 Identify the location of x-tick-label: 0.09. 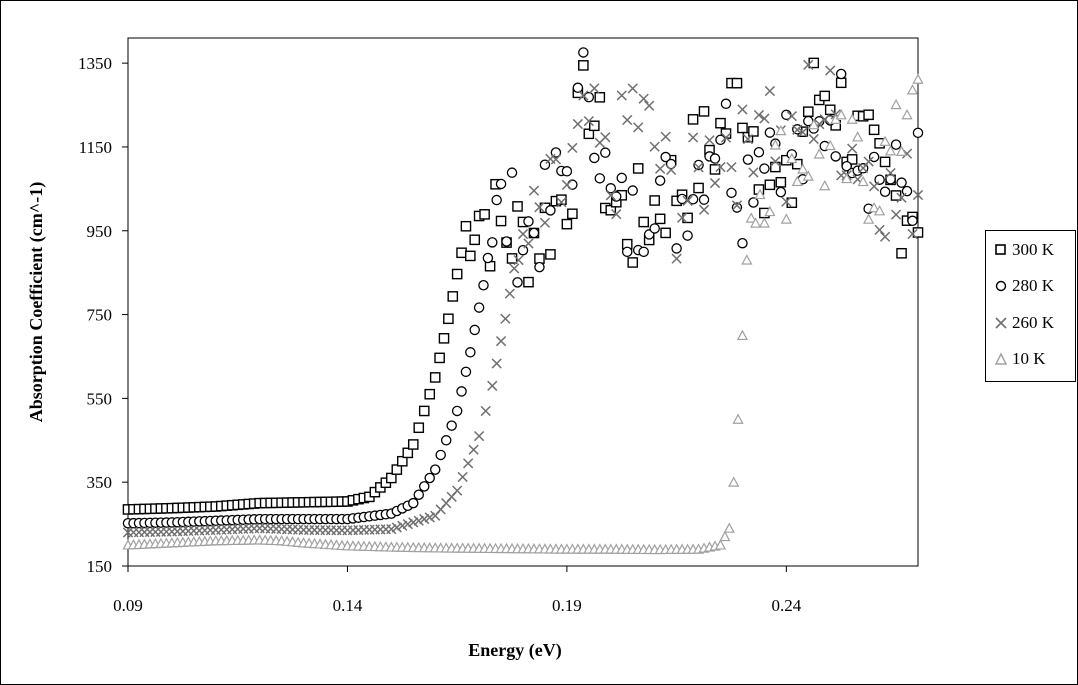
(128, 605).